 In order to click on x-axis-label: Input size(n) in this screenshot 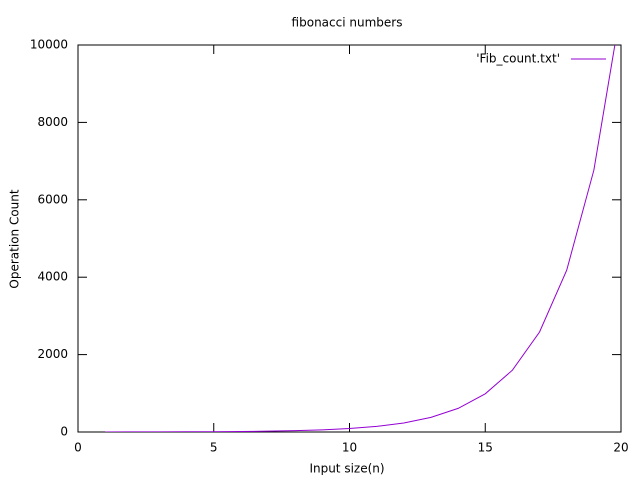, I will do `click(346, 469)`.